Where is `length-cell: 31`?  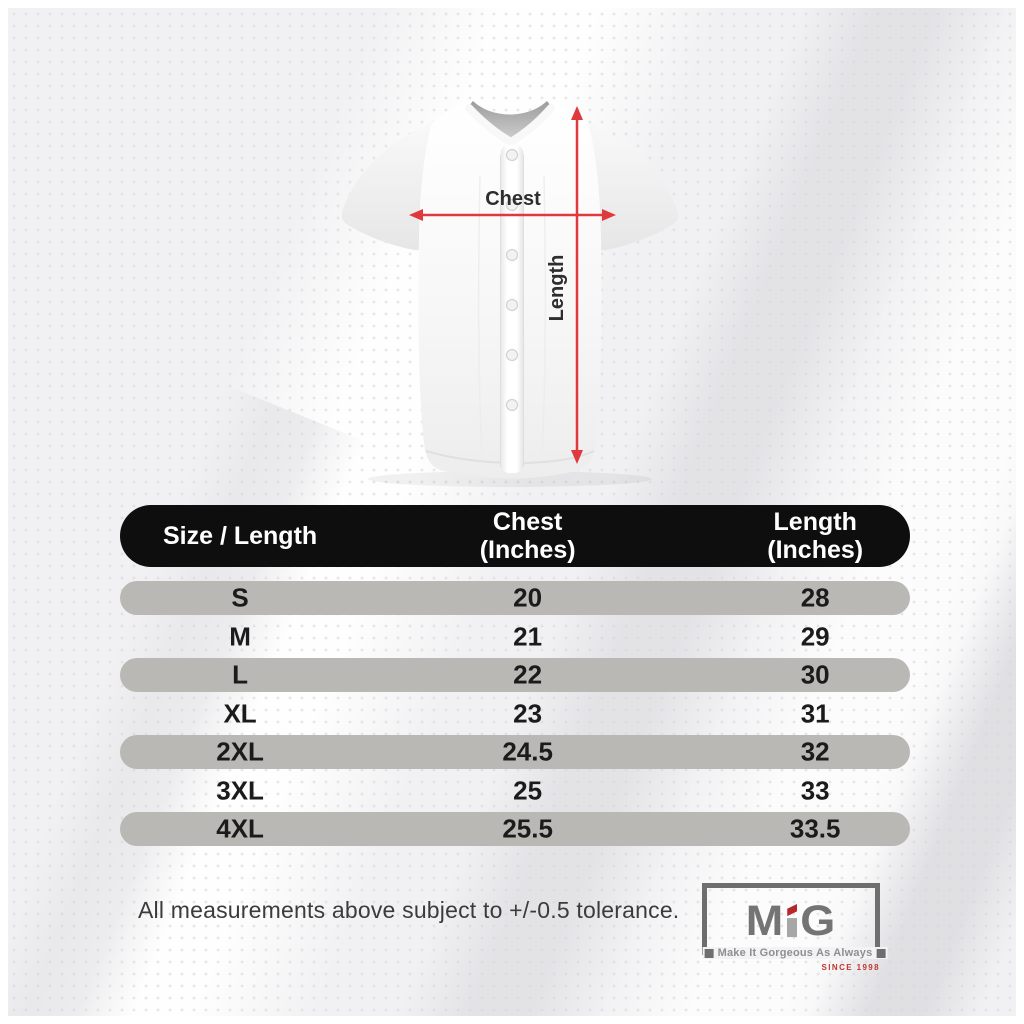
length-cell: 31 is located at coordinates (815, 713).